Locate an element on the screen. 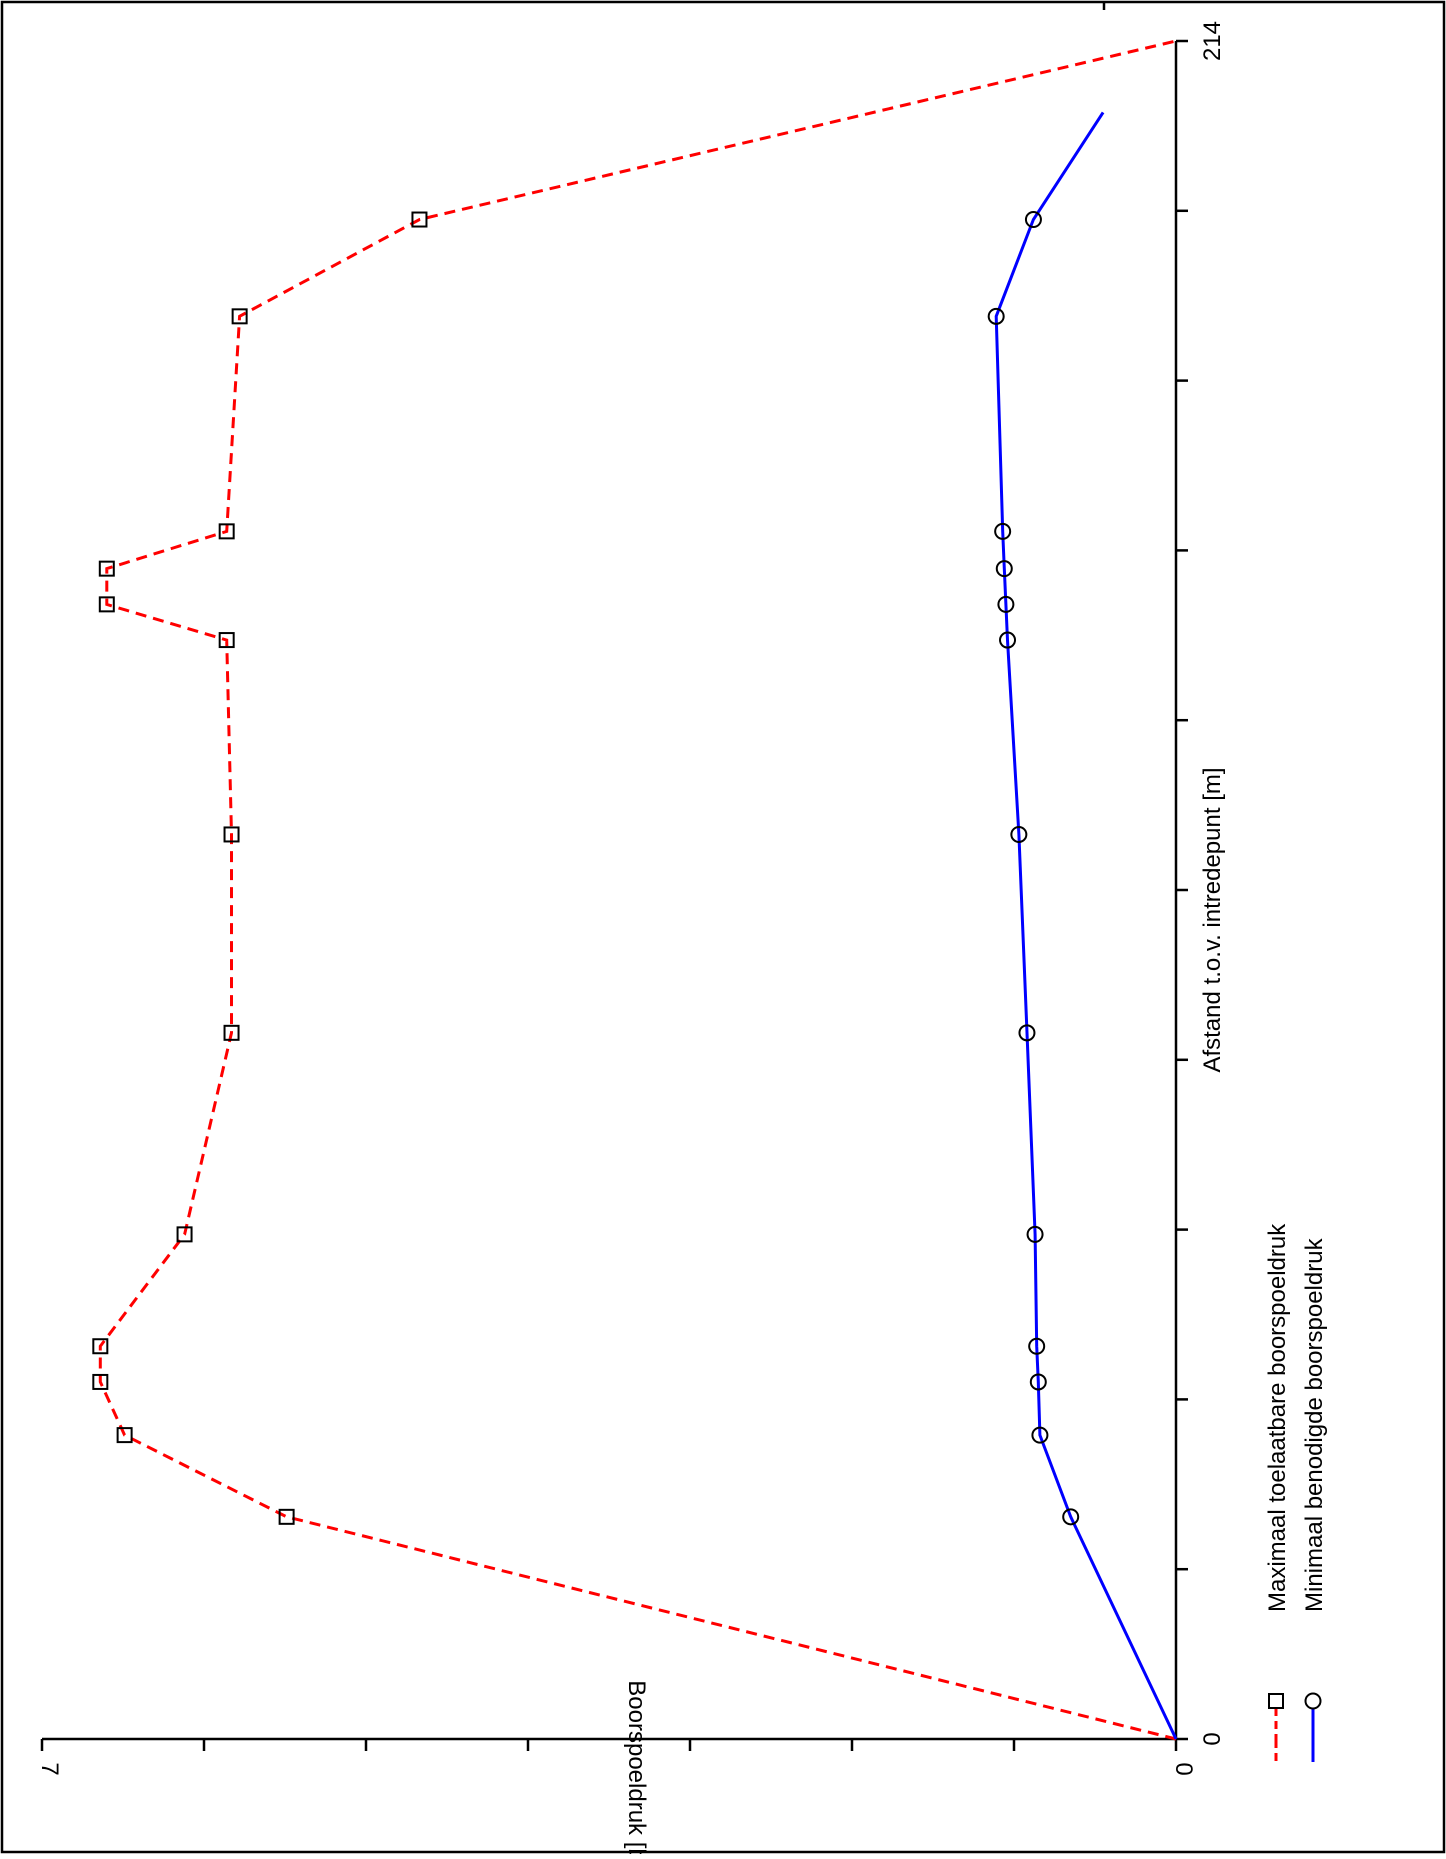 This screenshot has height=1859, width=1446. legend-marker-square is located at coordinates (1276, 1701).